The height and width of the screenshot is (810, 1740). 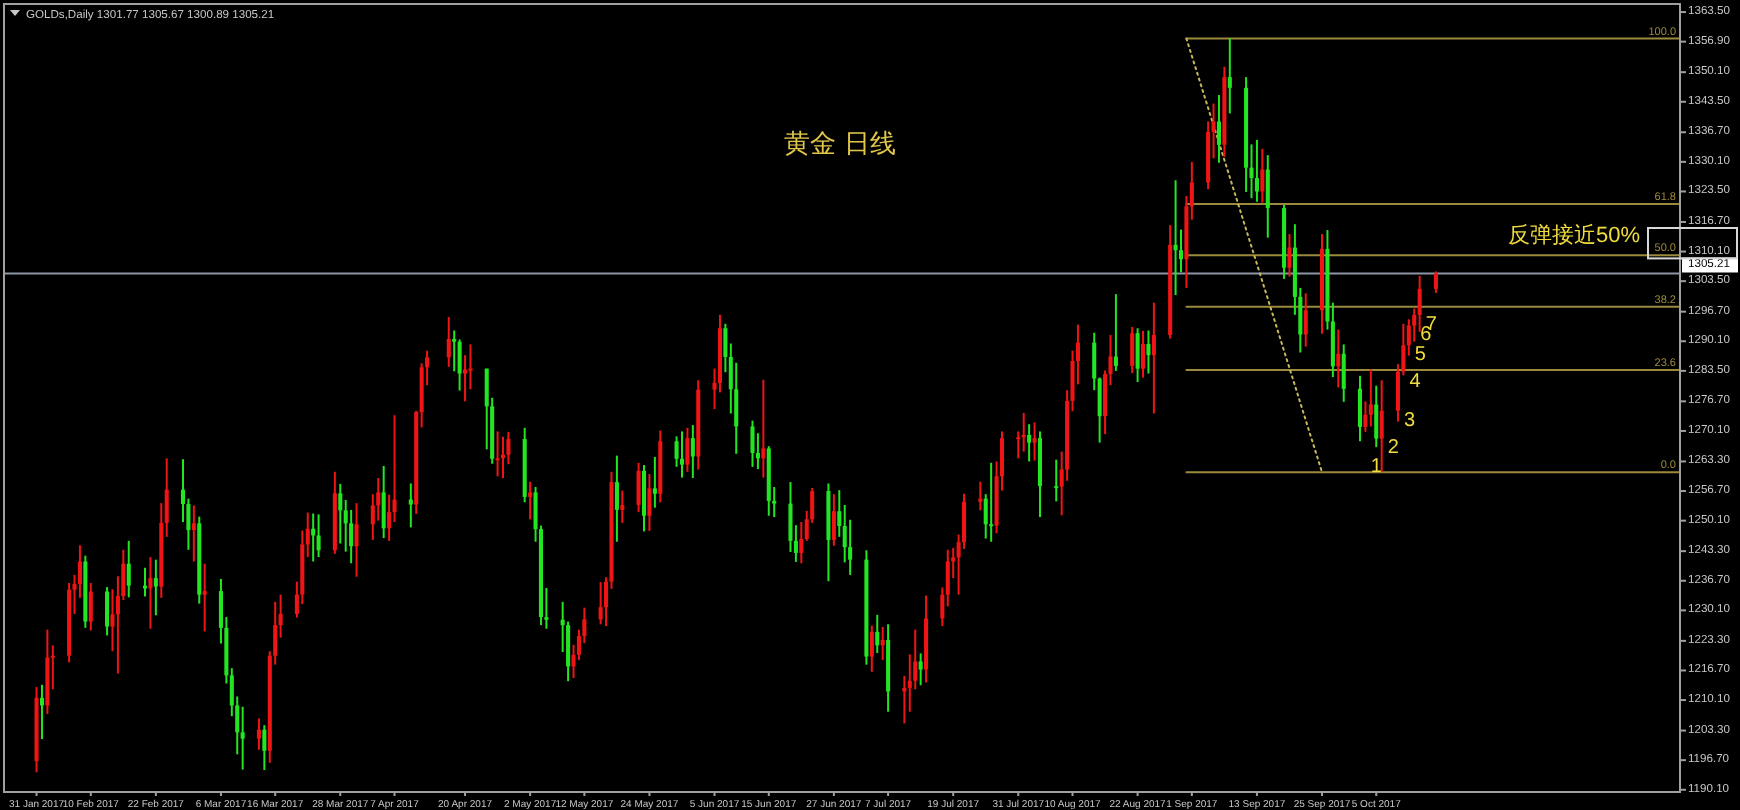 What do you see at coordinates (1420, 355) in the screenshot?
I see `annotation: 5` at bounding box center [1420, 355].